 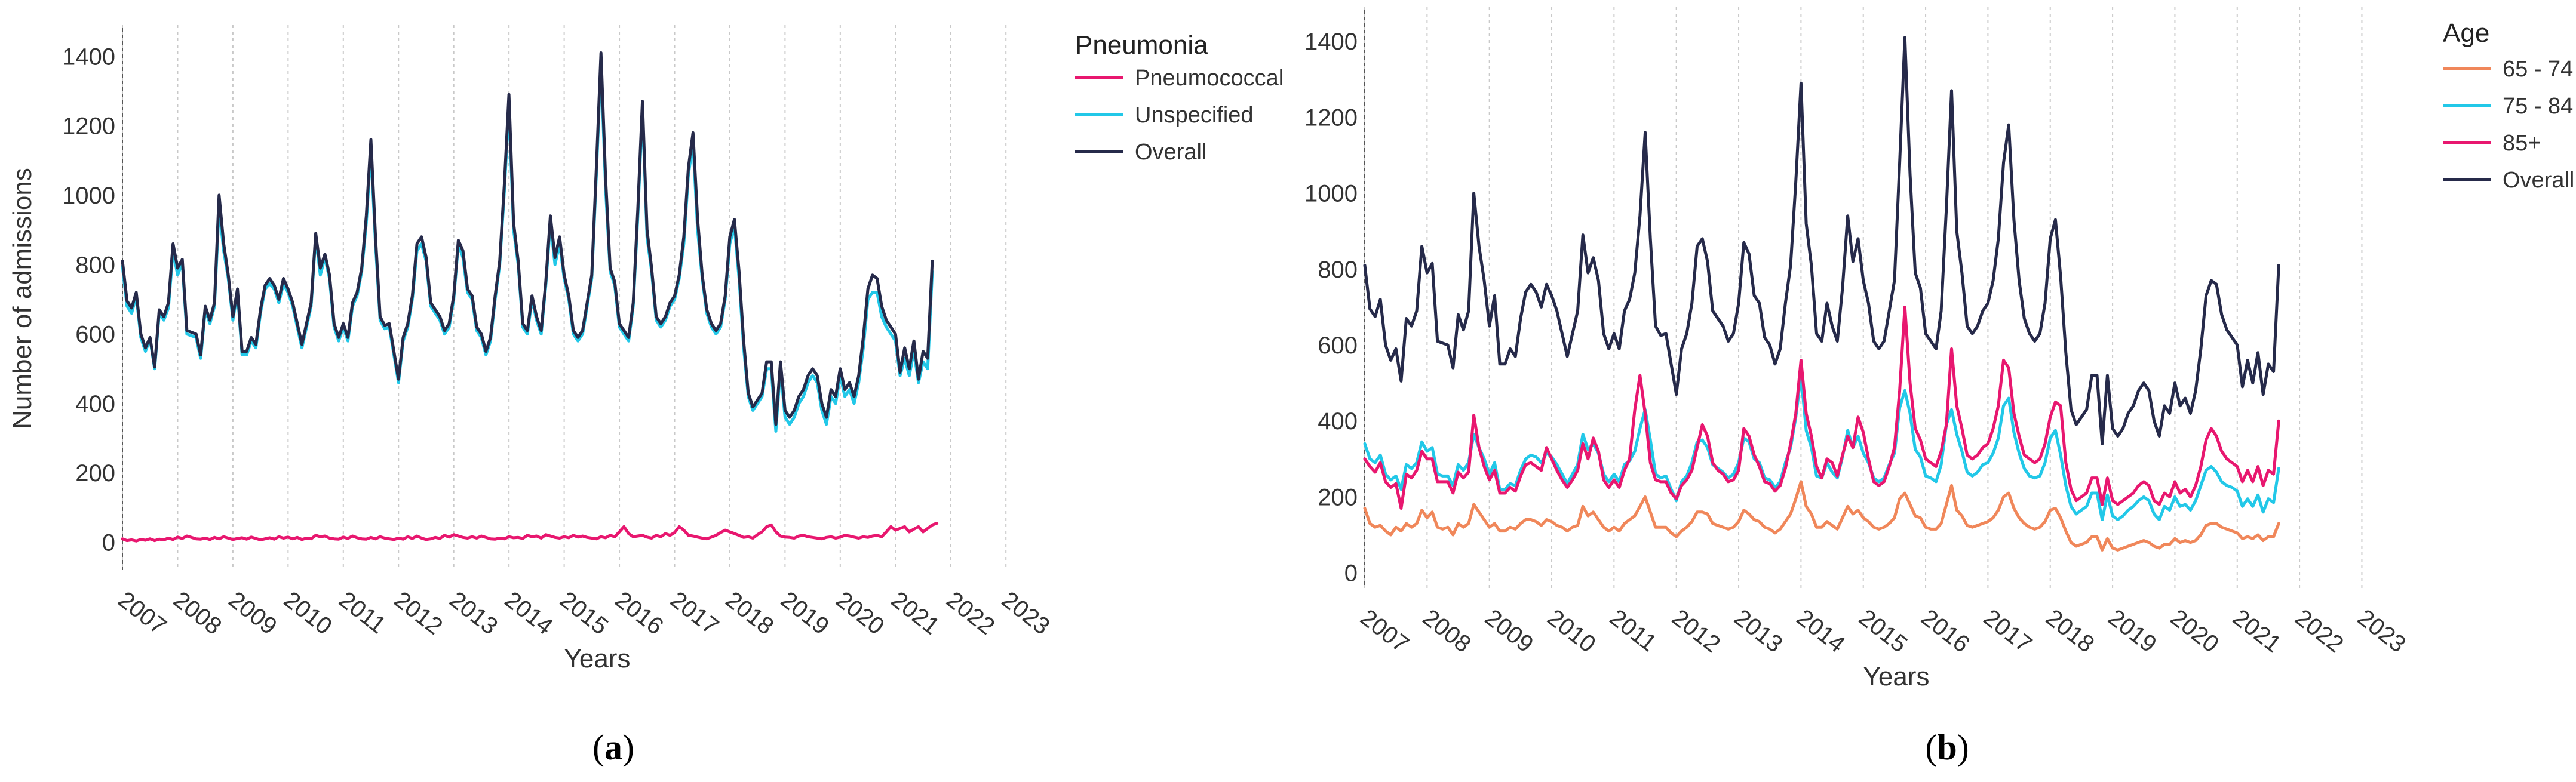 What do you see at coordinates (1209, 78) in the screenshot?
I see `legend-label: Pneumococcal` at bounding box center [1209, 78].